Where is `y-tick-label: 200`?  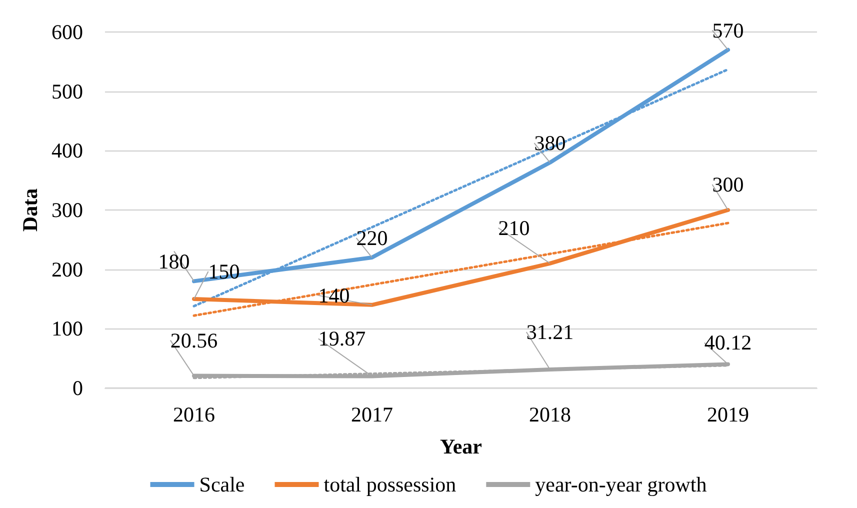 y-tick-label: 200 is located at coordinates (67, 269).